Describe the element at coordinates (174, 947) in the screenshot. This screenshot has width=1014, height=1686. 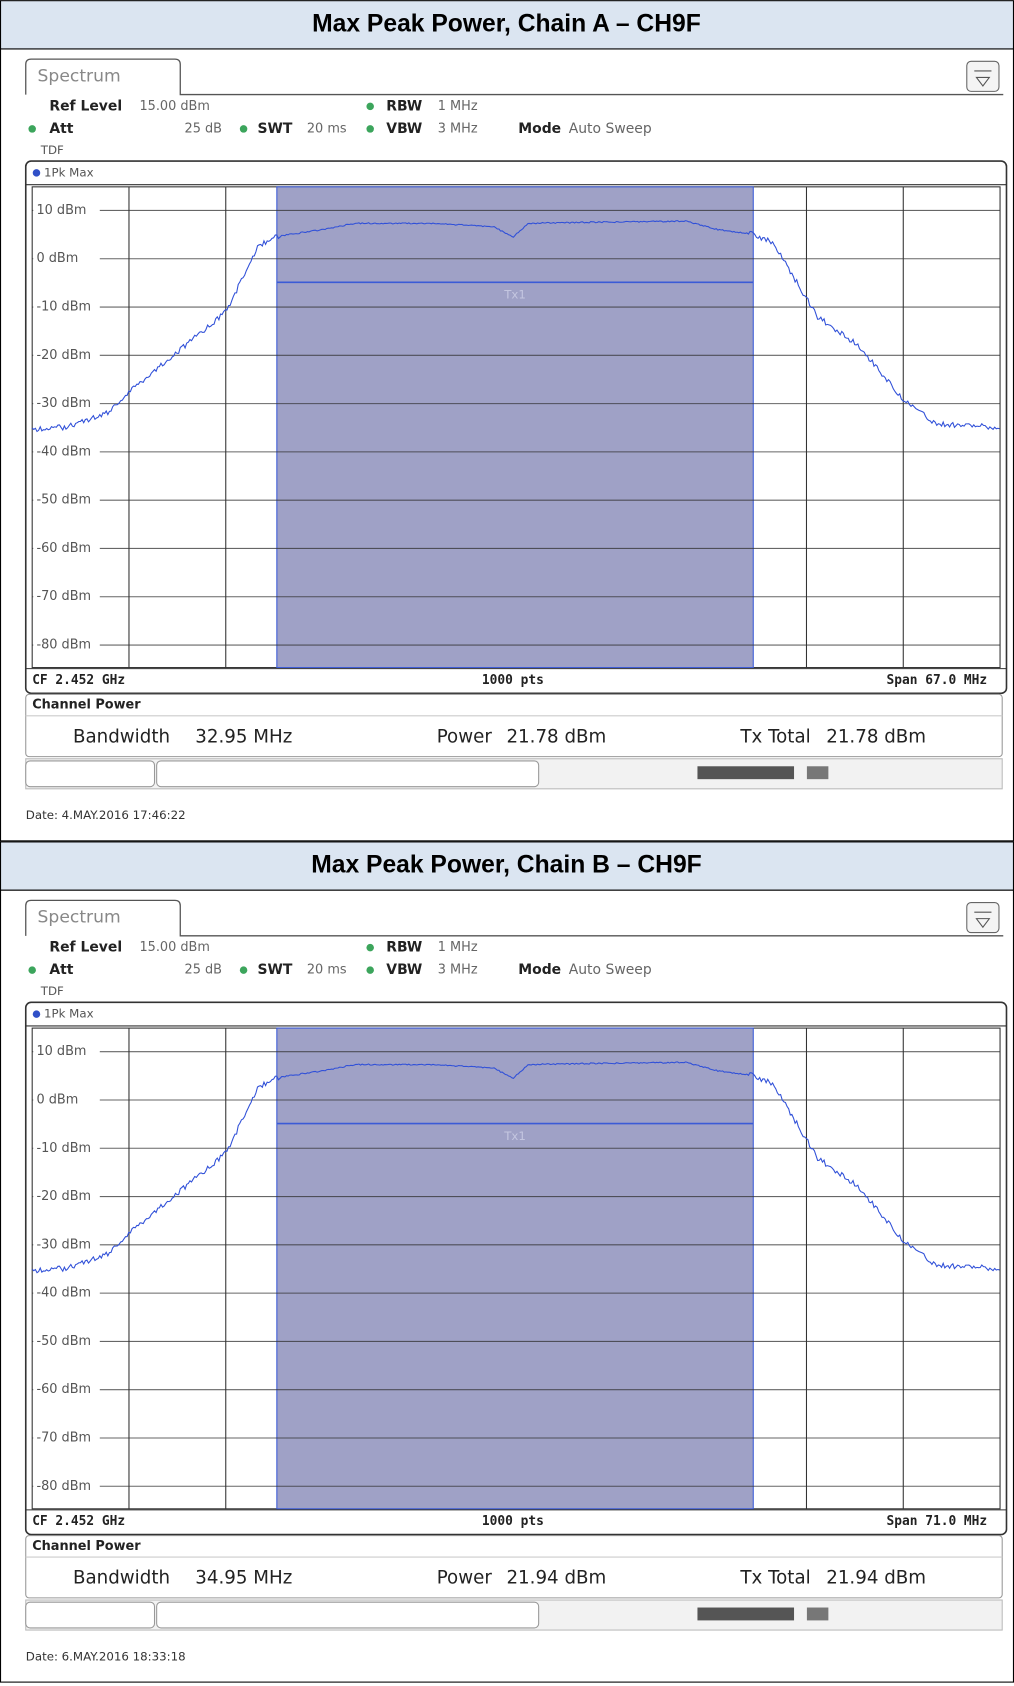
I see `ref-level: 15.00 dBm` at that location.